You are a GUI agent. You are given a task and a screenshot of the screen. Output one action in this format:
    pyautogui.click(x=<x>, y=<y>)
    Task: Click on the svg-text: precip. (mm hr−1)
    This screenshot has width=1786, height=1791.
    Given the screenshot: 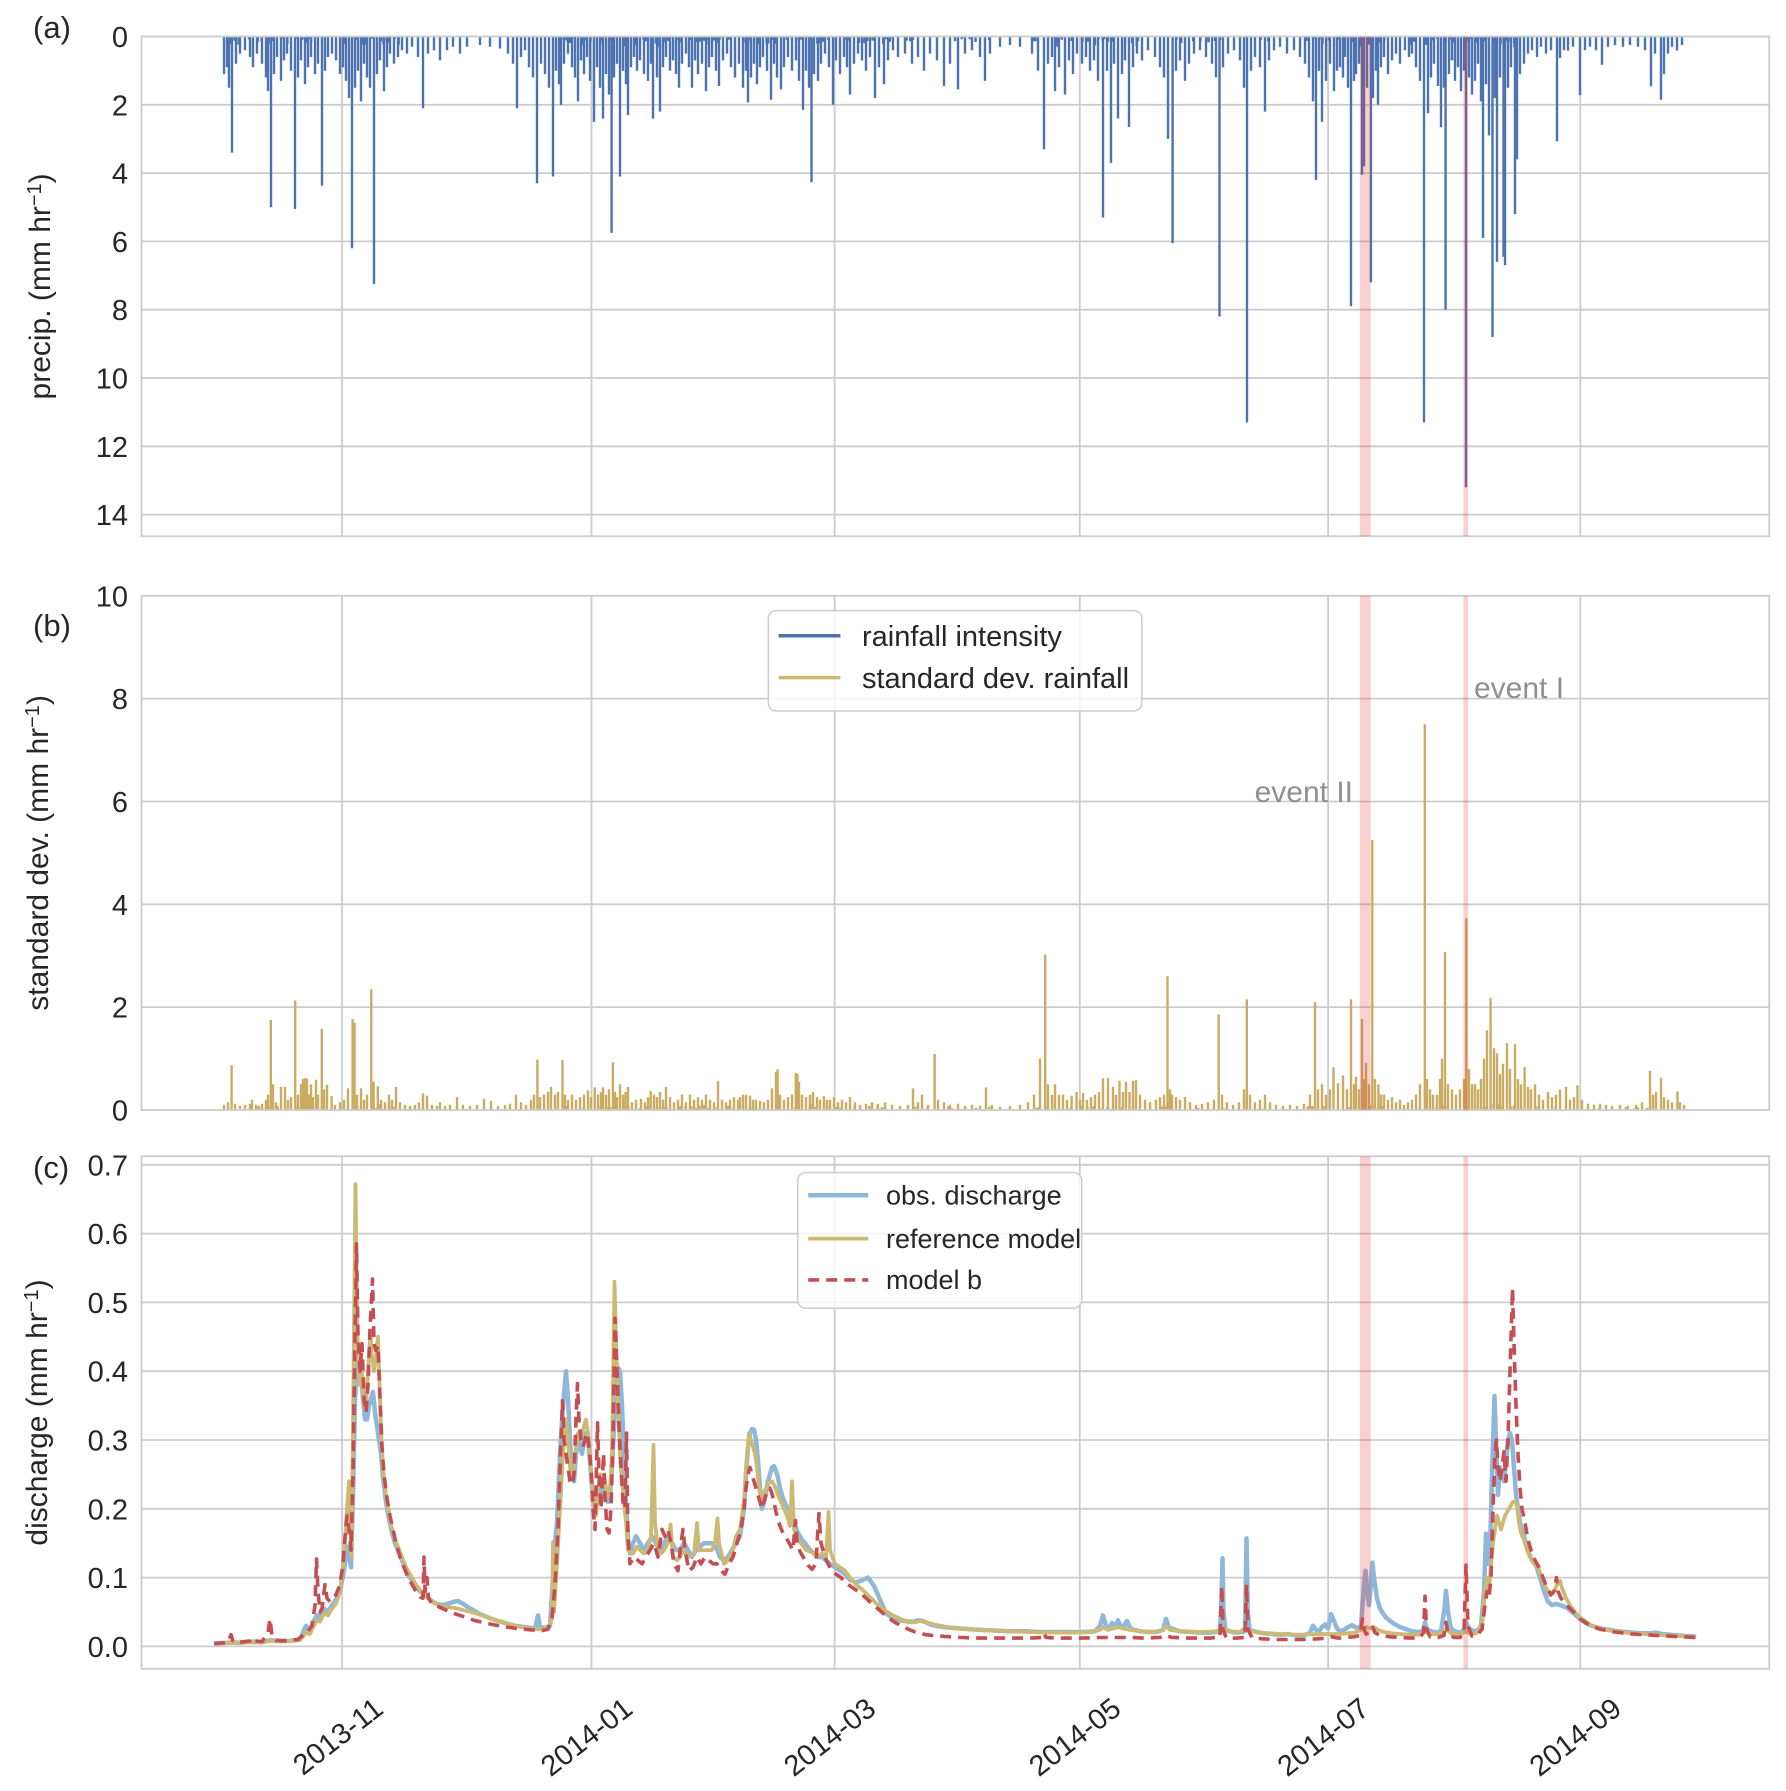 What is the action you would take?
    pyautogui.click(x=40, y=286)
    